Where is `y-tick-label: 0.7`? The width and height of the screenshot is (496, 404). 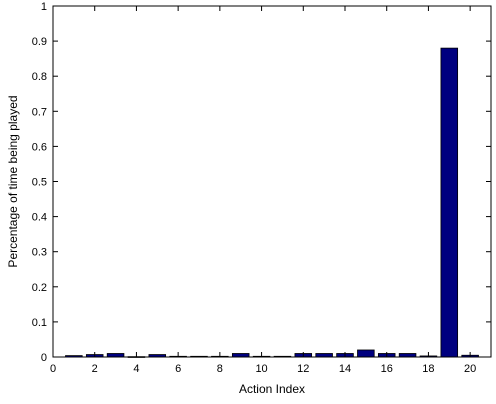 y-tick-label: 0.7 is located at coordinates (39, 112).